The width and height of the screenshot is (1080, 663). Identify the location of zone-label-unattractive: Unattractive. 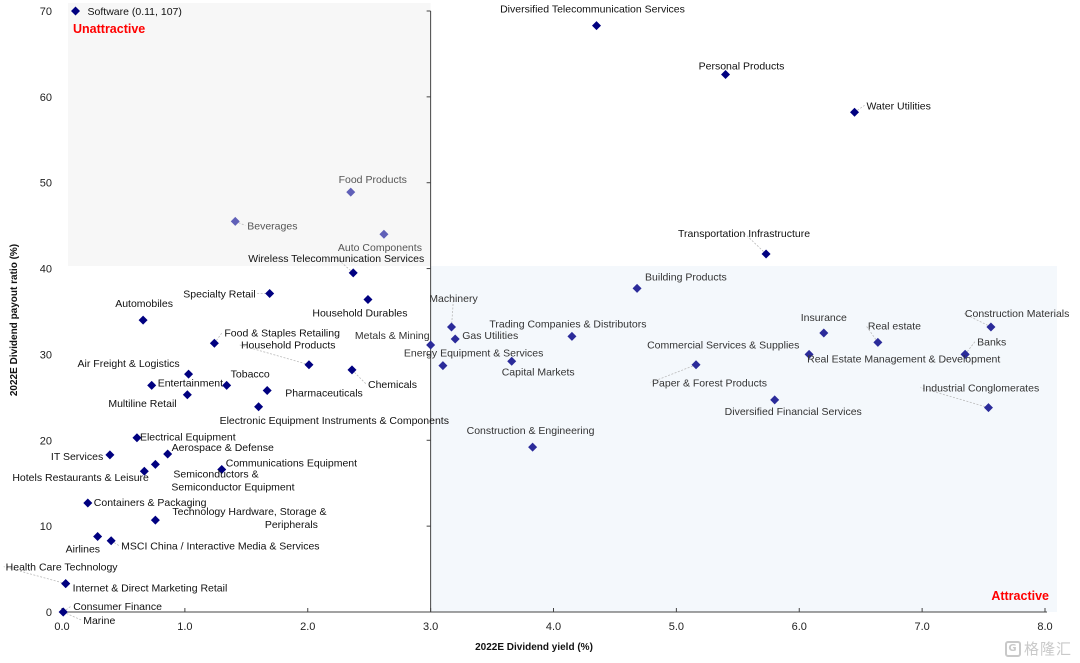
(109, 29).